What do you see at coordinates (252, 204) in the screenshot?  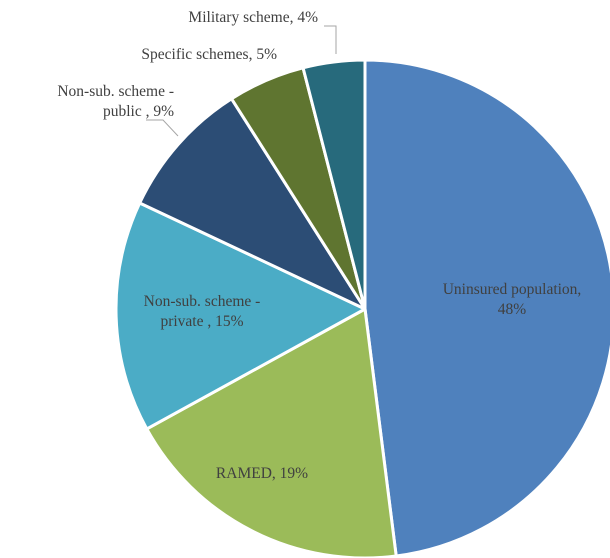 I see `pie-slice-non-sub-scheme-public` at bounding box center [252, 204].